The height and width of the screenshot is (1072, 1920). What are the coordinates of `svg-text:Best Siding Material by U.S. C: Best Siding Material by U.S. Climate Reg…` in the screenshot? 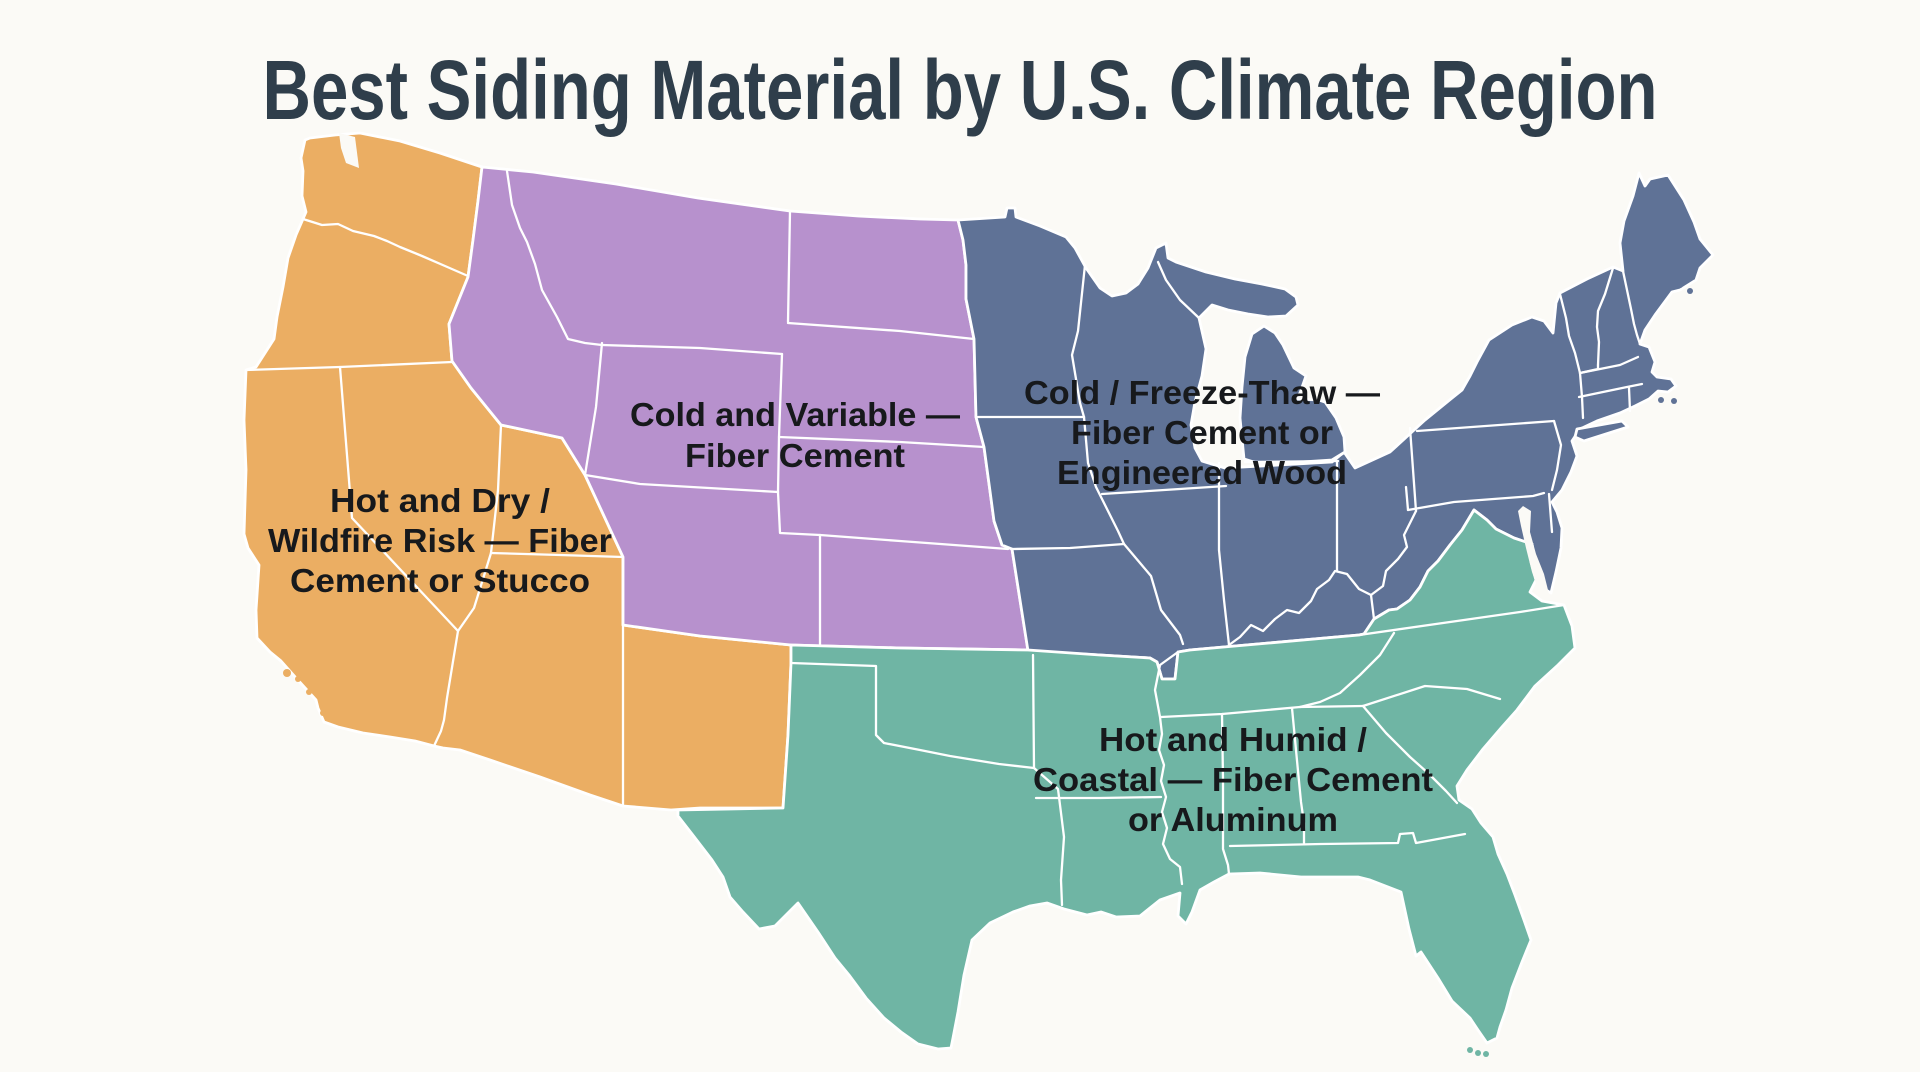 It's located at (960, 90).